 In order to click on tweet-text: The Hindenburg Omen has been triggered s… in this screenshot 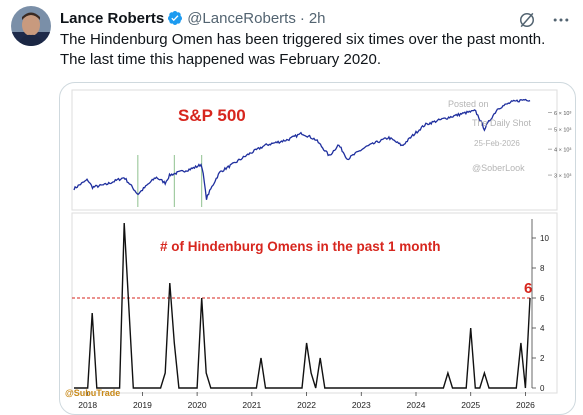, I will do `click(317, 50)`.